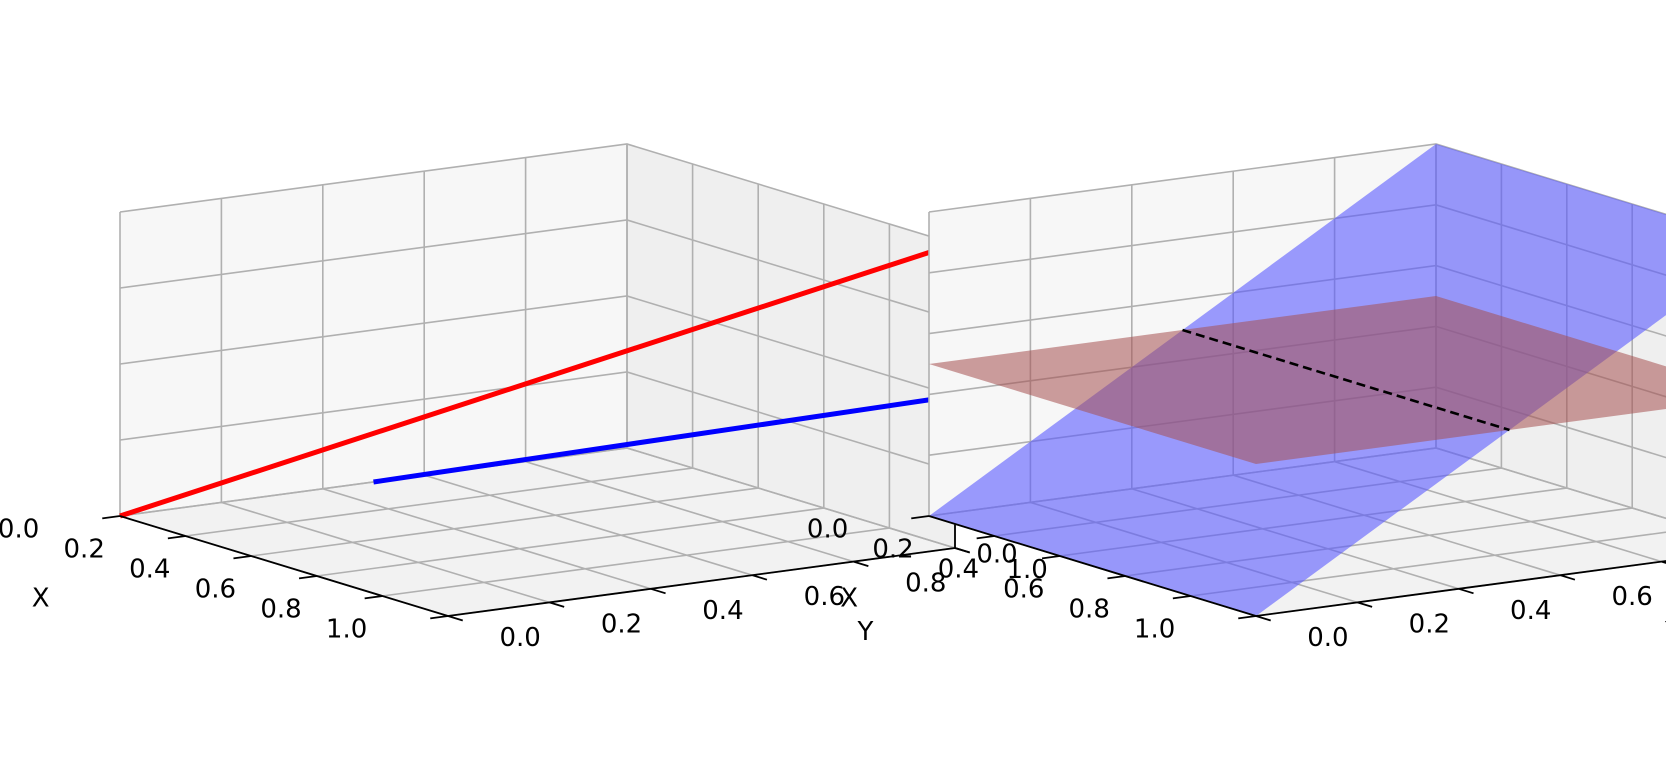 This screenshot has width=1666, height=773. What do you see at coordinates (1026, 570) in the screenshot?
I see `y-tick-label: 1.0` at bounding box center [1026, 570].